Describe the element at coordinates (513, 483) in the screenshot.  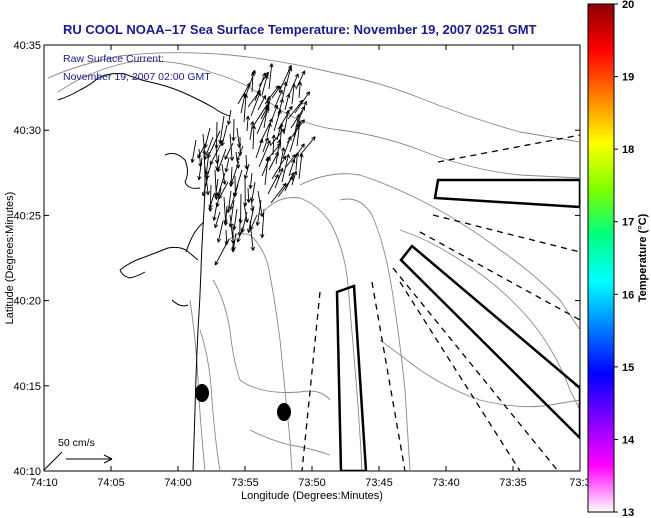
I see `x-tick-label: 73:35` at that location.